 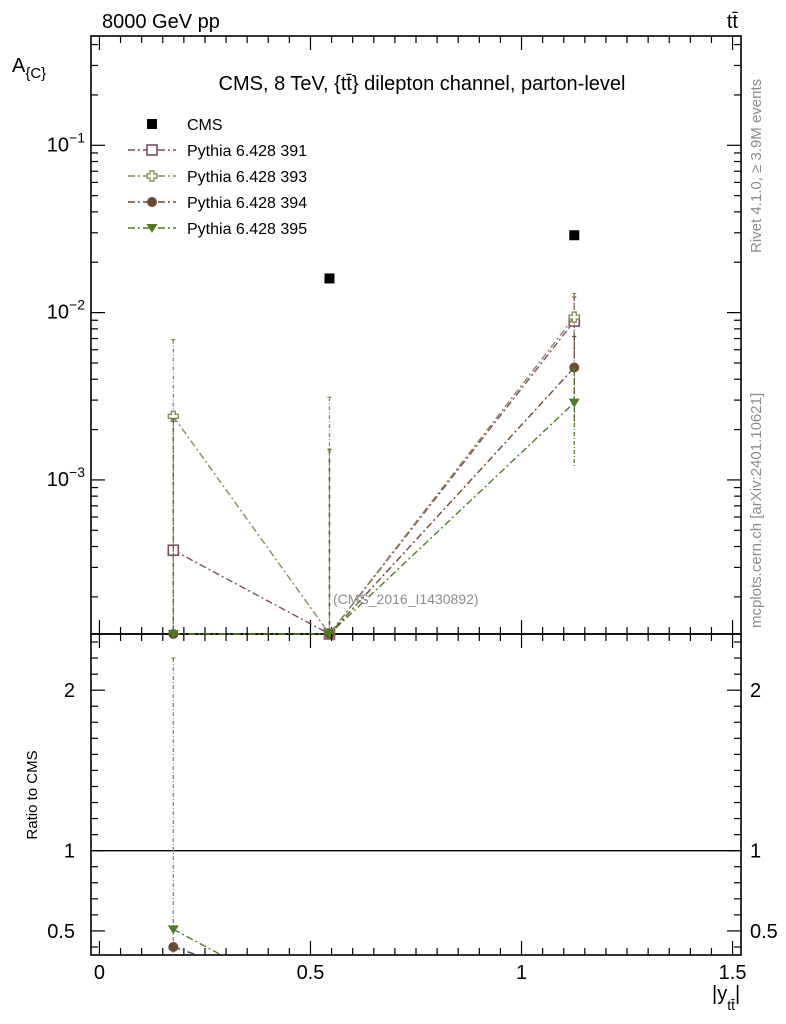 I want to click on main-y-tick-exponent: −2, so click(x=77, y=305).